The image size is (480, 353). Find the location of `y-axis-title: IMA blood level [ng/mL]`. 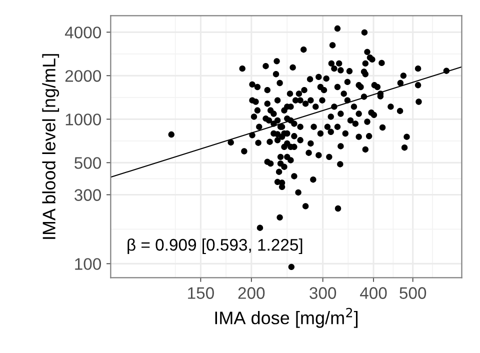

y-axis-title: IMA blood level [ng/mL] is located at coordinates (51, 146).